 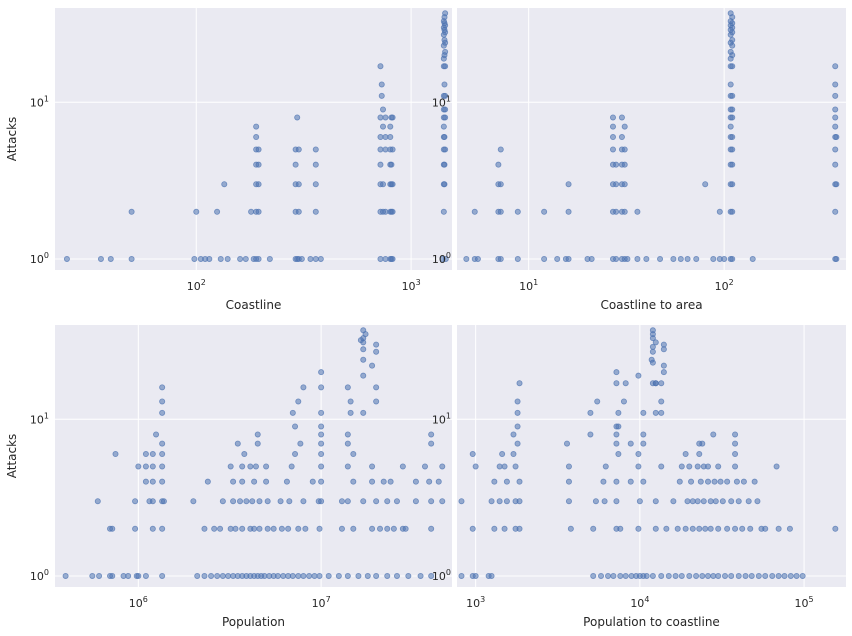 I want to click on y-tick-label: 10⁰, so click(x=441, y=258).